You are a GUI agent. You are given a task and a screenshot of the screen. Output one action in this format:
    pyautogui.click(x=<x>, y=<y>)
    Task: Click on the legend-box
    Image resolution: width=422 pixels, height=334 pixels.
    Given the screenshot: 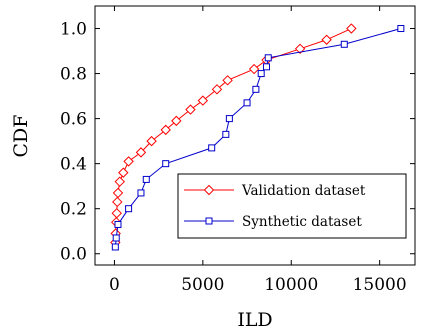 What is the action you would take?
    pyautogui.click(x=292, y=206)
    